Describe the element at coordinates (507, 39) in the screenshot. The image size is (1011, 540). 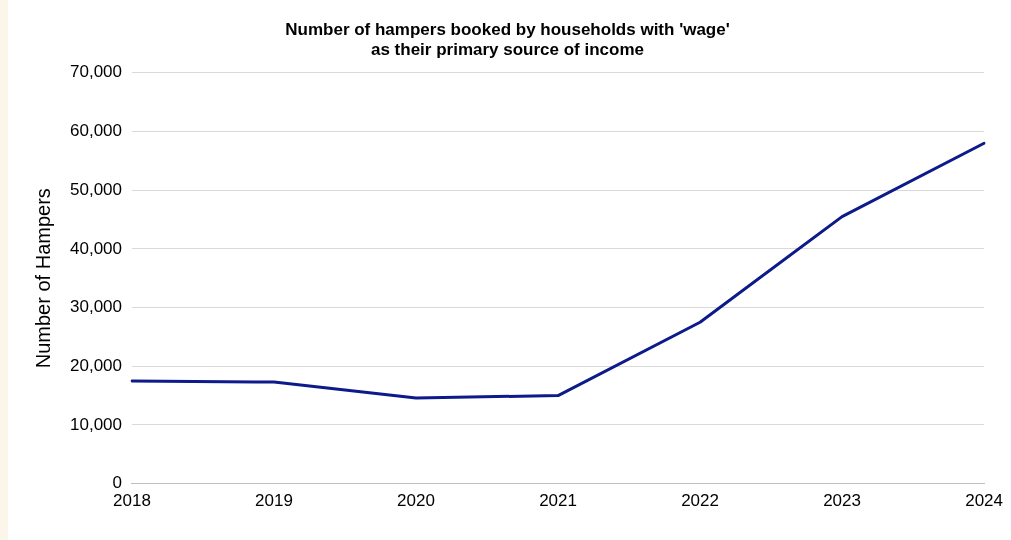
I see `chart-title: Number of hampers booked by households with 'wage' as their primary source of income` at that location.